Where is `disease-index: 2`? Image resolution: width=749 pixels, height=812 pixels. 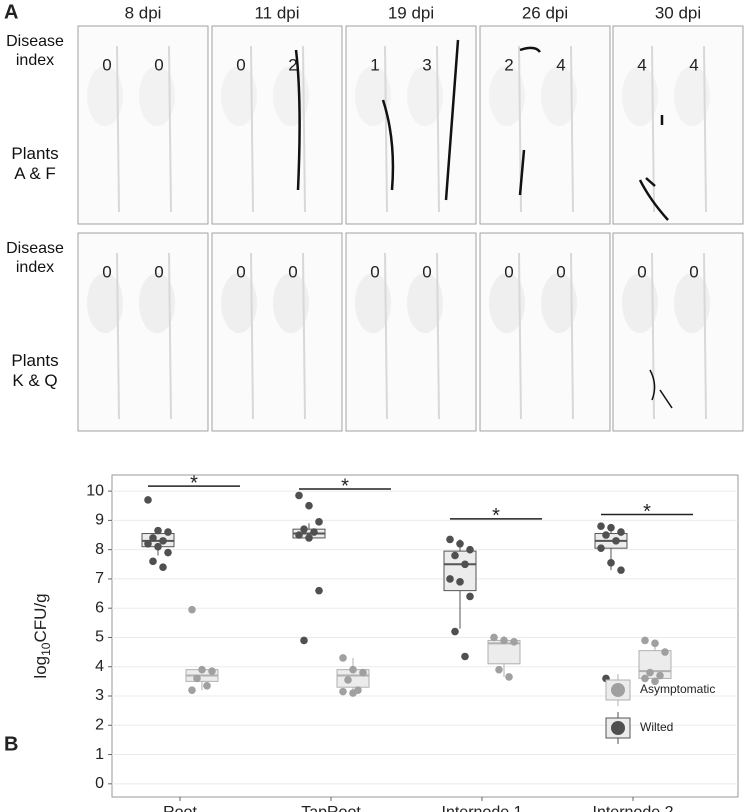
disease-index: 2 is located at coordinates (508, 64).